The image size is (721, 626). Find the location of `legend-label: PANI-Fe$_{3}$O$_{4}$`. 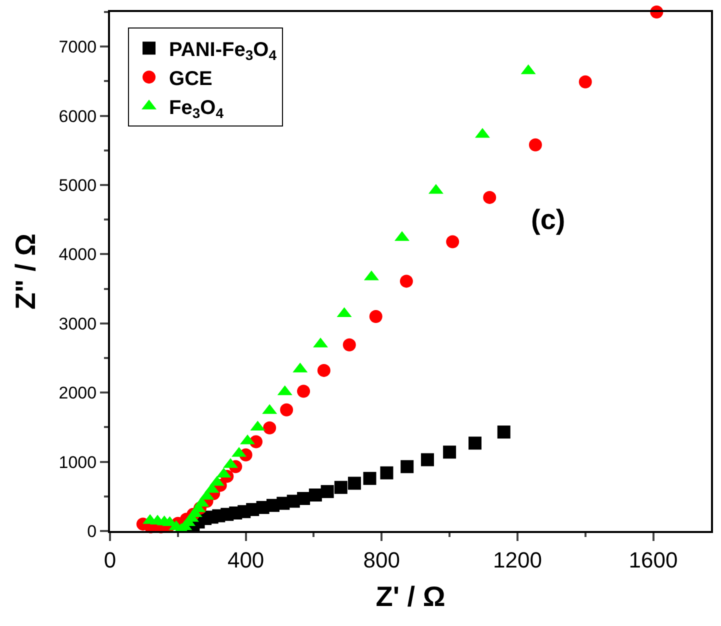

legend-label: PANI-Fe$_{3}$O$_{4}$ is located at coordinates (223, 51).